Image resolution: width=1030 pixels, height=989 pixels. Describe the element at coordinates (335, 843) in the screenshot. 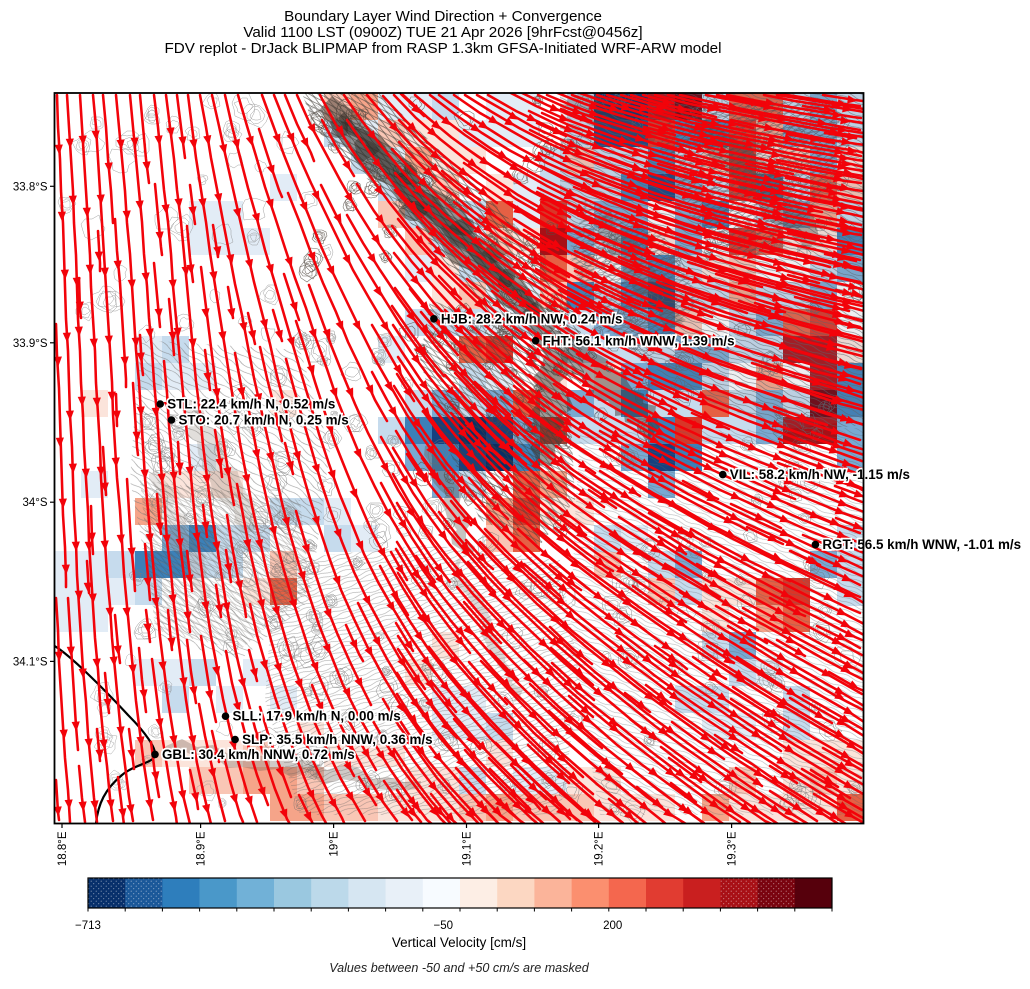

I see `svg-text: 19°E` at that location.